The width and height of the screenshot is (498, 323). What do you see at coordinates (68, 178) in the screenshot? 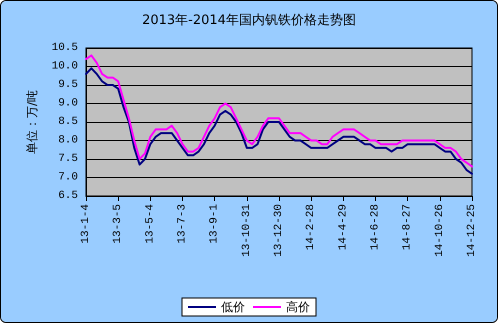
I see `y-tick-label: 7.0` at bounding box center [68, 178].